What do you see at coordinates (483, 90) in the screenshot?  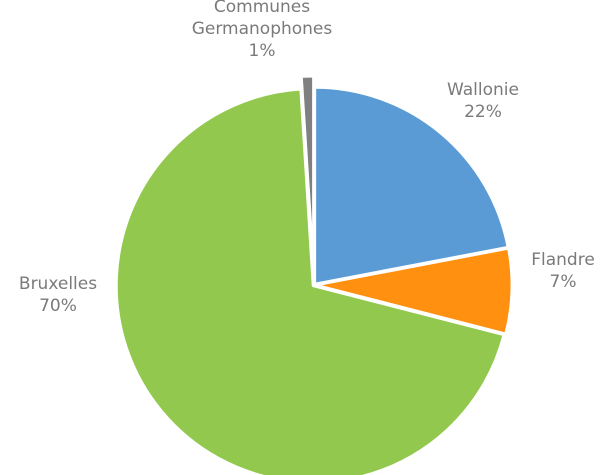 I see `pie-category-label: Wallonie` at bounding box center [483, 90].